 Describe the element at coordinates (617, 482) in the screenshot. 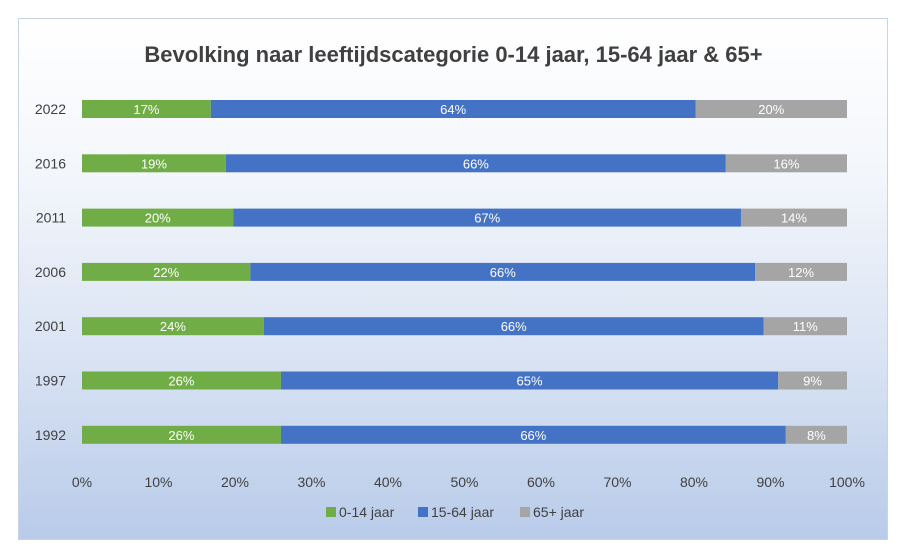

I see `x-tick-label: 70%` at that location.